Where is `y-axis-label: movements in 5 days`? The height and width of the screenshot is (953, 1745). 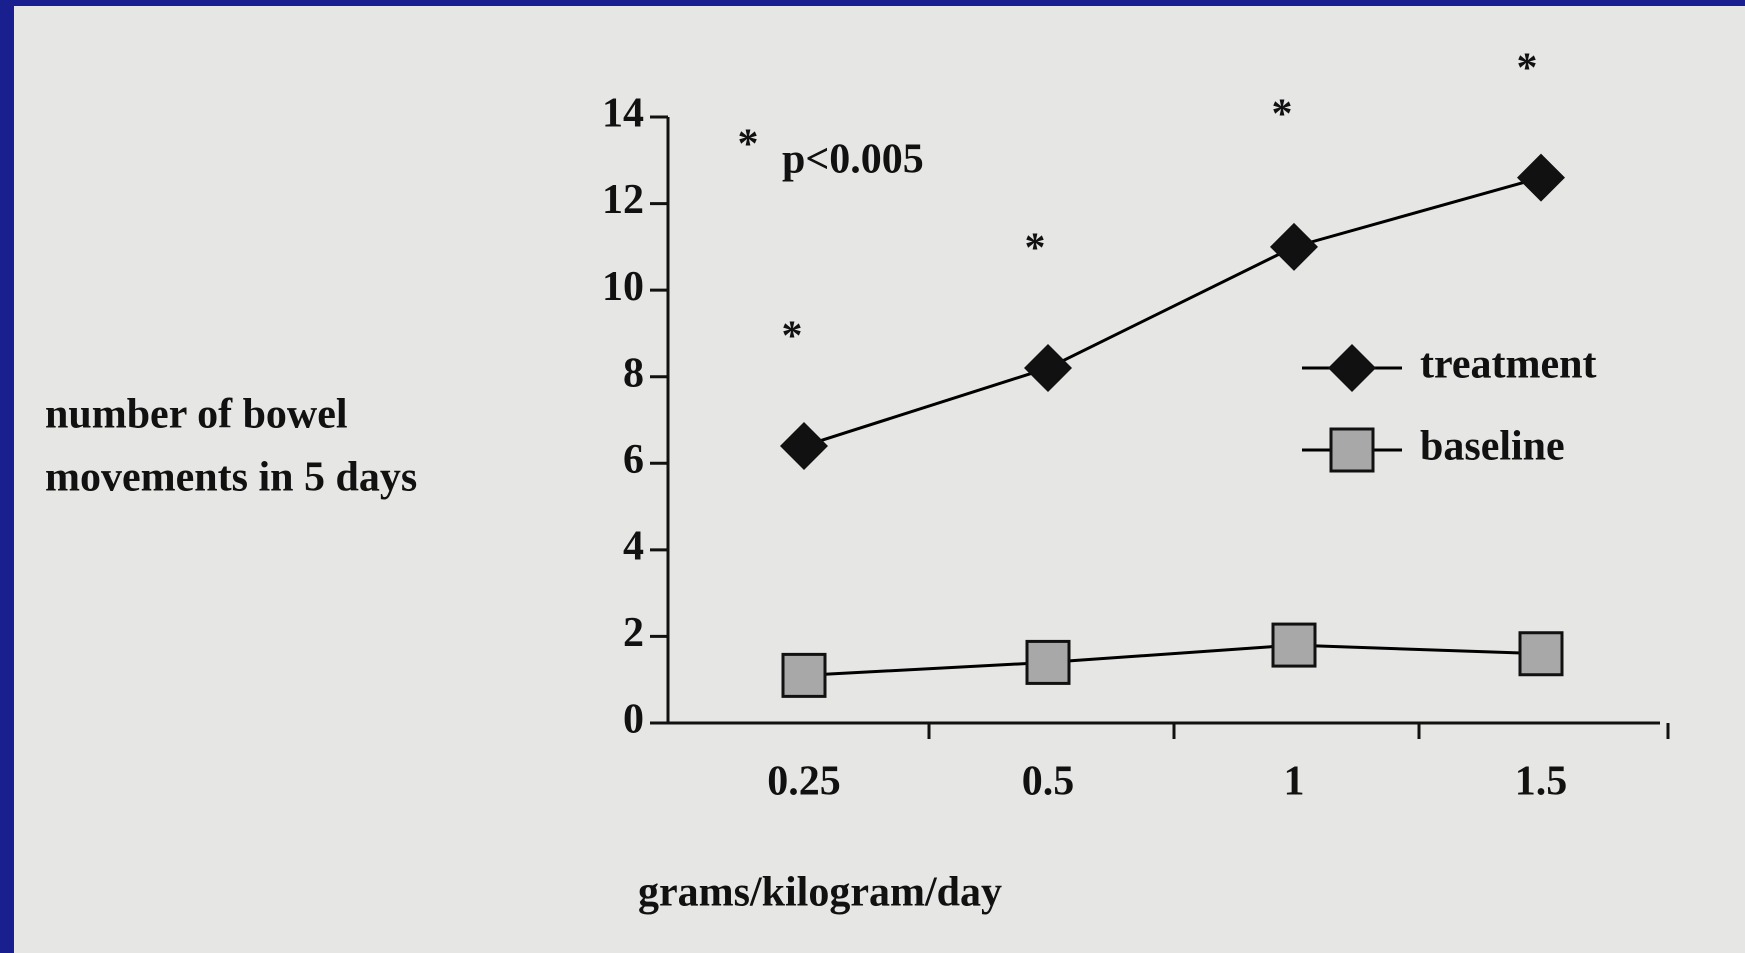
y-axis-label: movements in 5 days is located at coordinates (231, 478).